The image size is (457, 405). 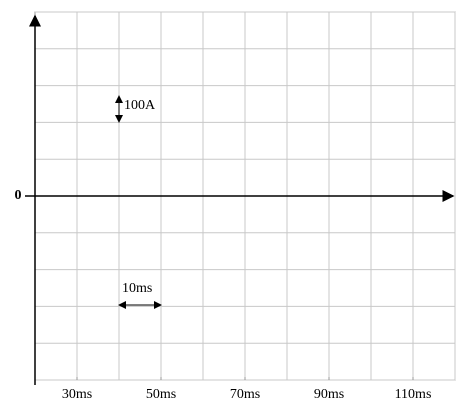 What do you see at coordinates (329, 394) in the screenshot?
I see `x-tick-label: 90ms` at bounding box center [329, 394].